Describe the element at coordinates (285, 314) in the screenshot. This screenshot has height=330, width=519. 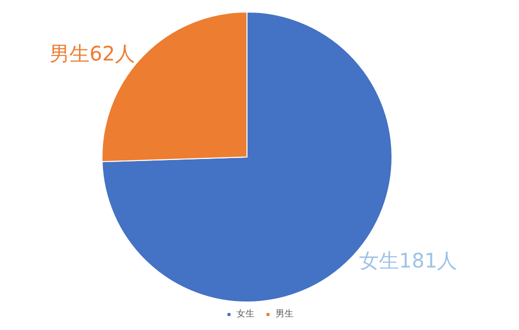
I see `legend-label: 男生` at that location.